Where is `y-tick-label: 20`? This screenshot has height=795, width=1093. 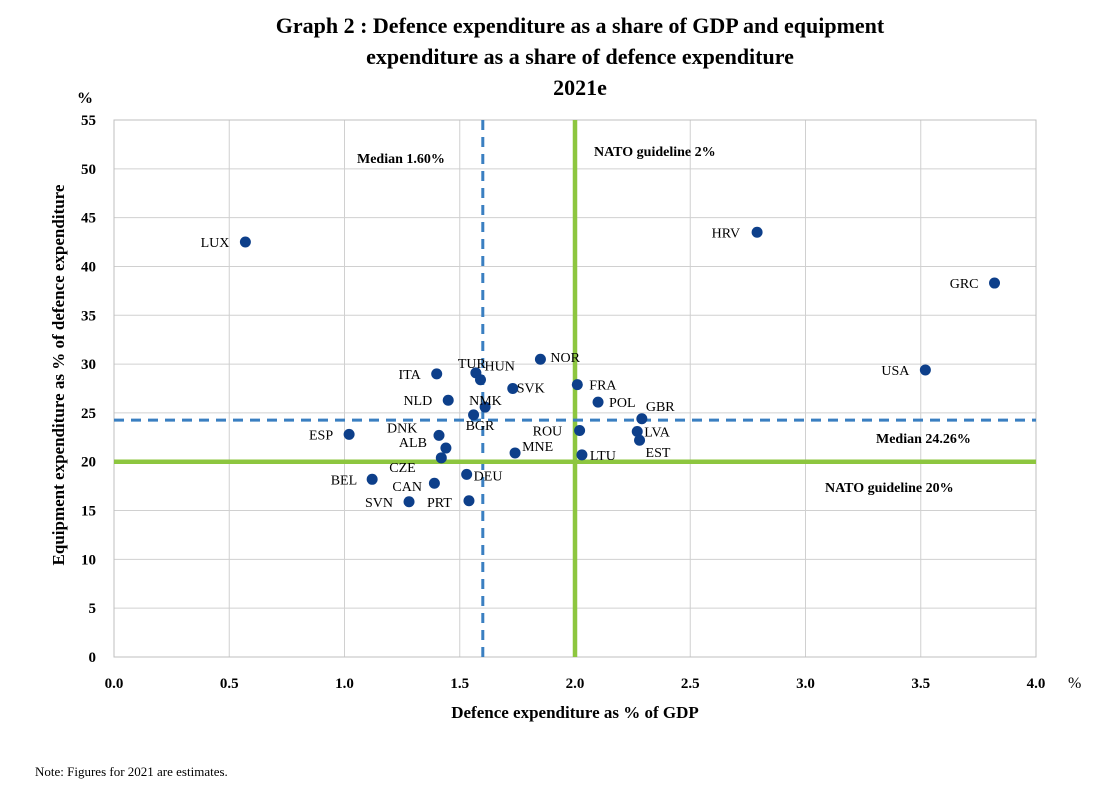 y-tick-label: 20 is located at coordinates (88, 463).